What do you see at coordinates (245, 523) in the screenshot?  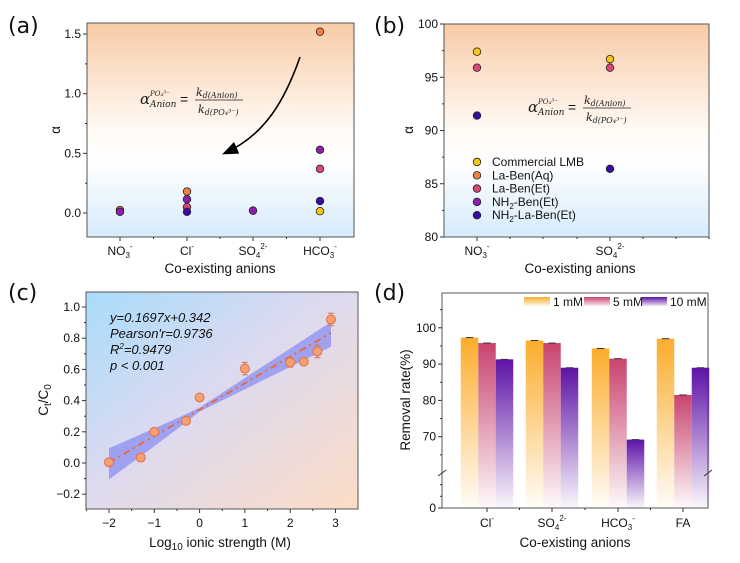 I see `x-tick-label: 1` at bounding box center [245, 523].